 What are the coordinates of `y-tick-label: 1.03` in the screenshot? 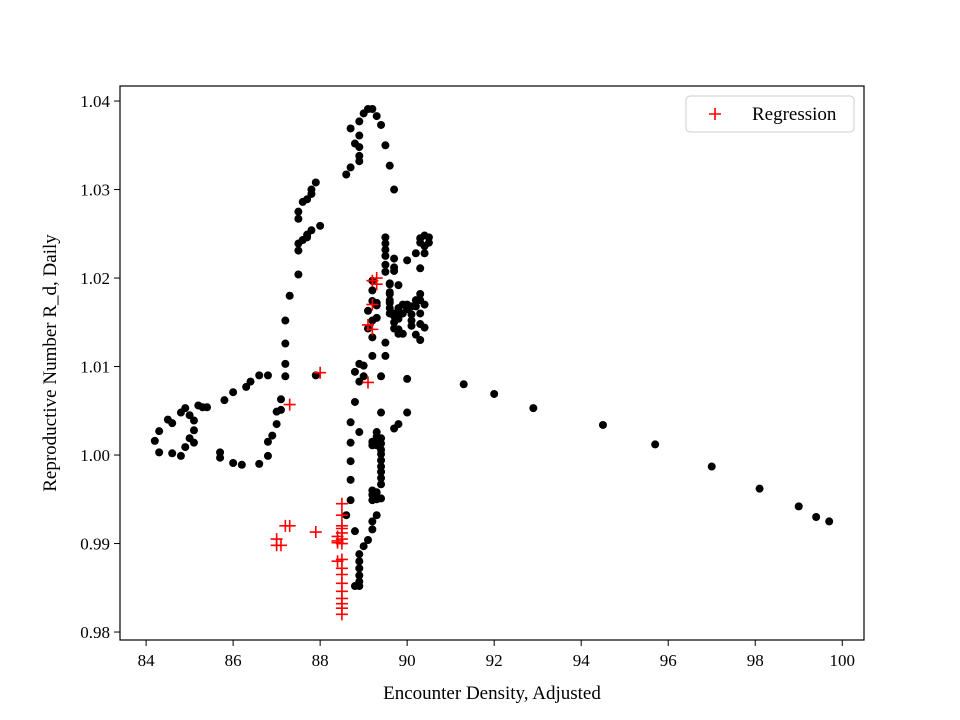 It's located at (95, 190).